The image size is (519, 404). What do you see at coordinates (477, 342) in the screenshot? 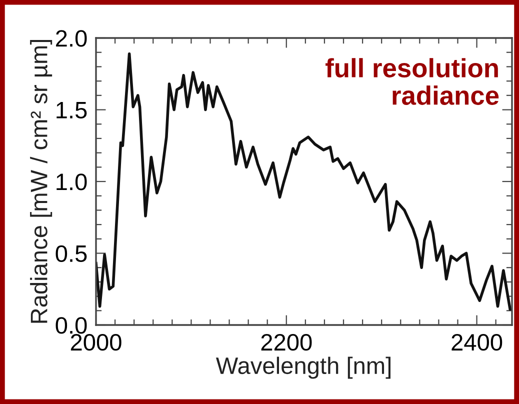
I see `x-tick-label: 2400` at bounding box center [477, 342].